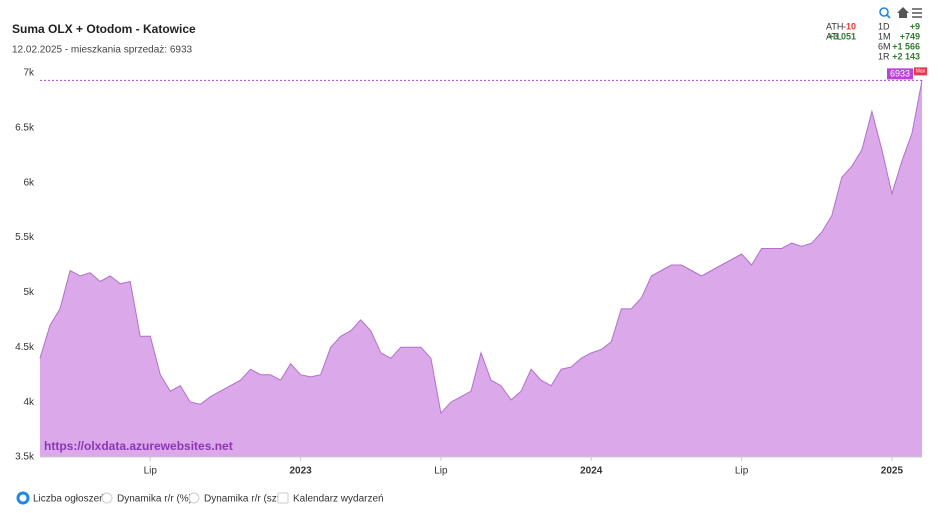  I want to click on chart-subtitle: 12.02.2025 - mieszkania sprzedaż: 6933, so click(102, 50).